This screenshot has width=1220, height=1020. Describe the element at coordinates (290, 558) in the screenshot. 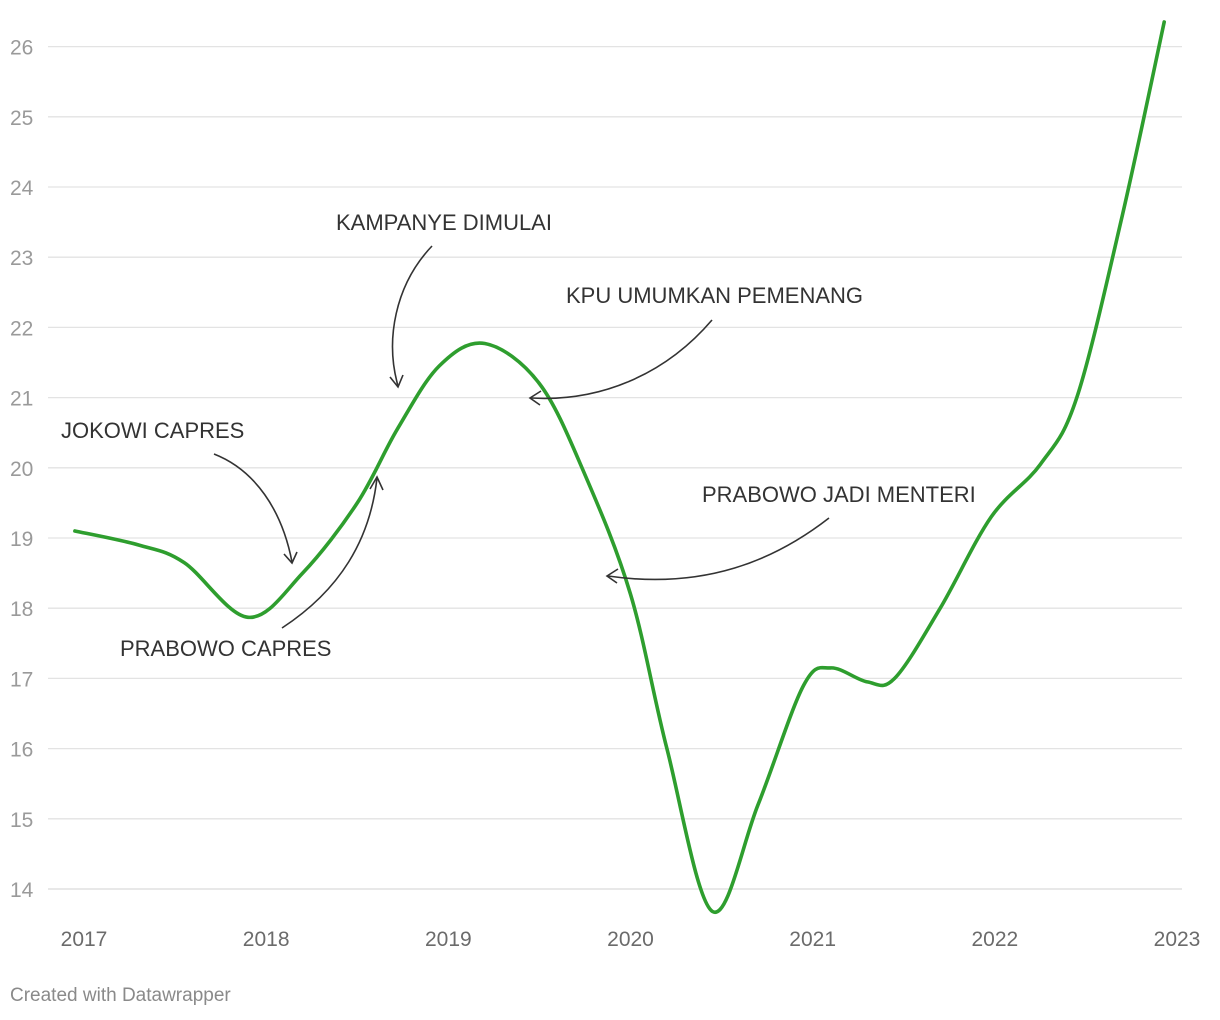

I see `annotation-arrowhead-jokowi-capres` at that location.